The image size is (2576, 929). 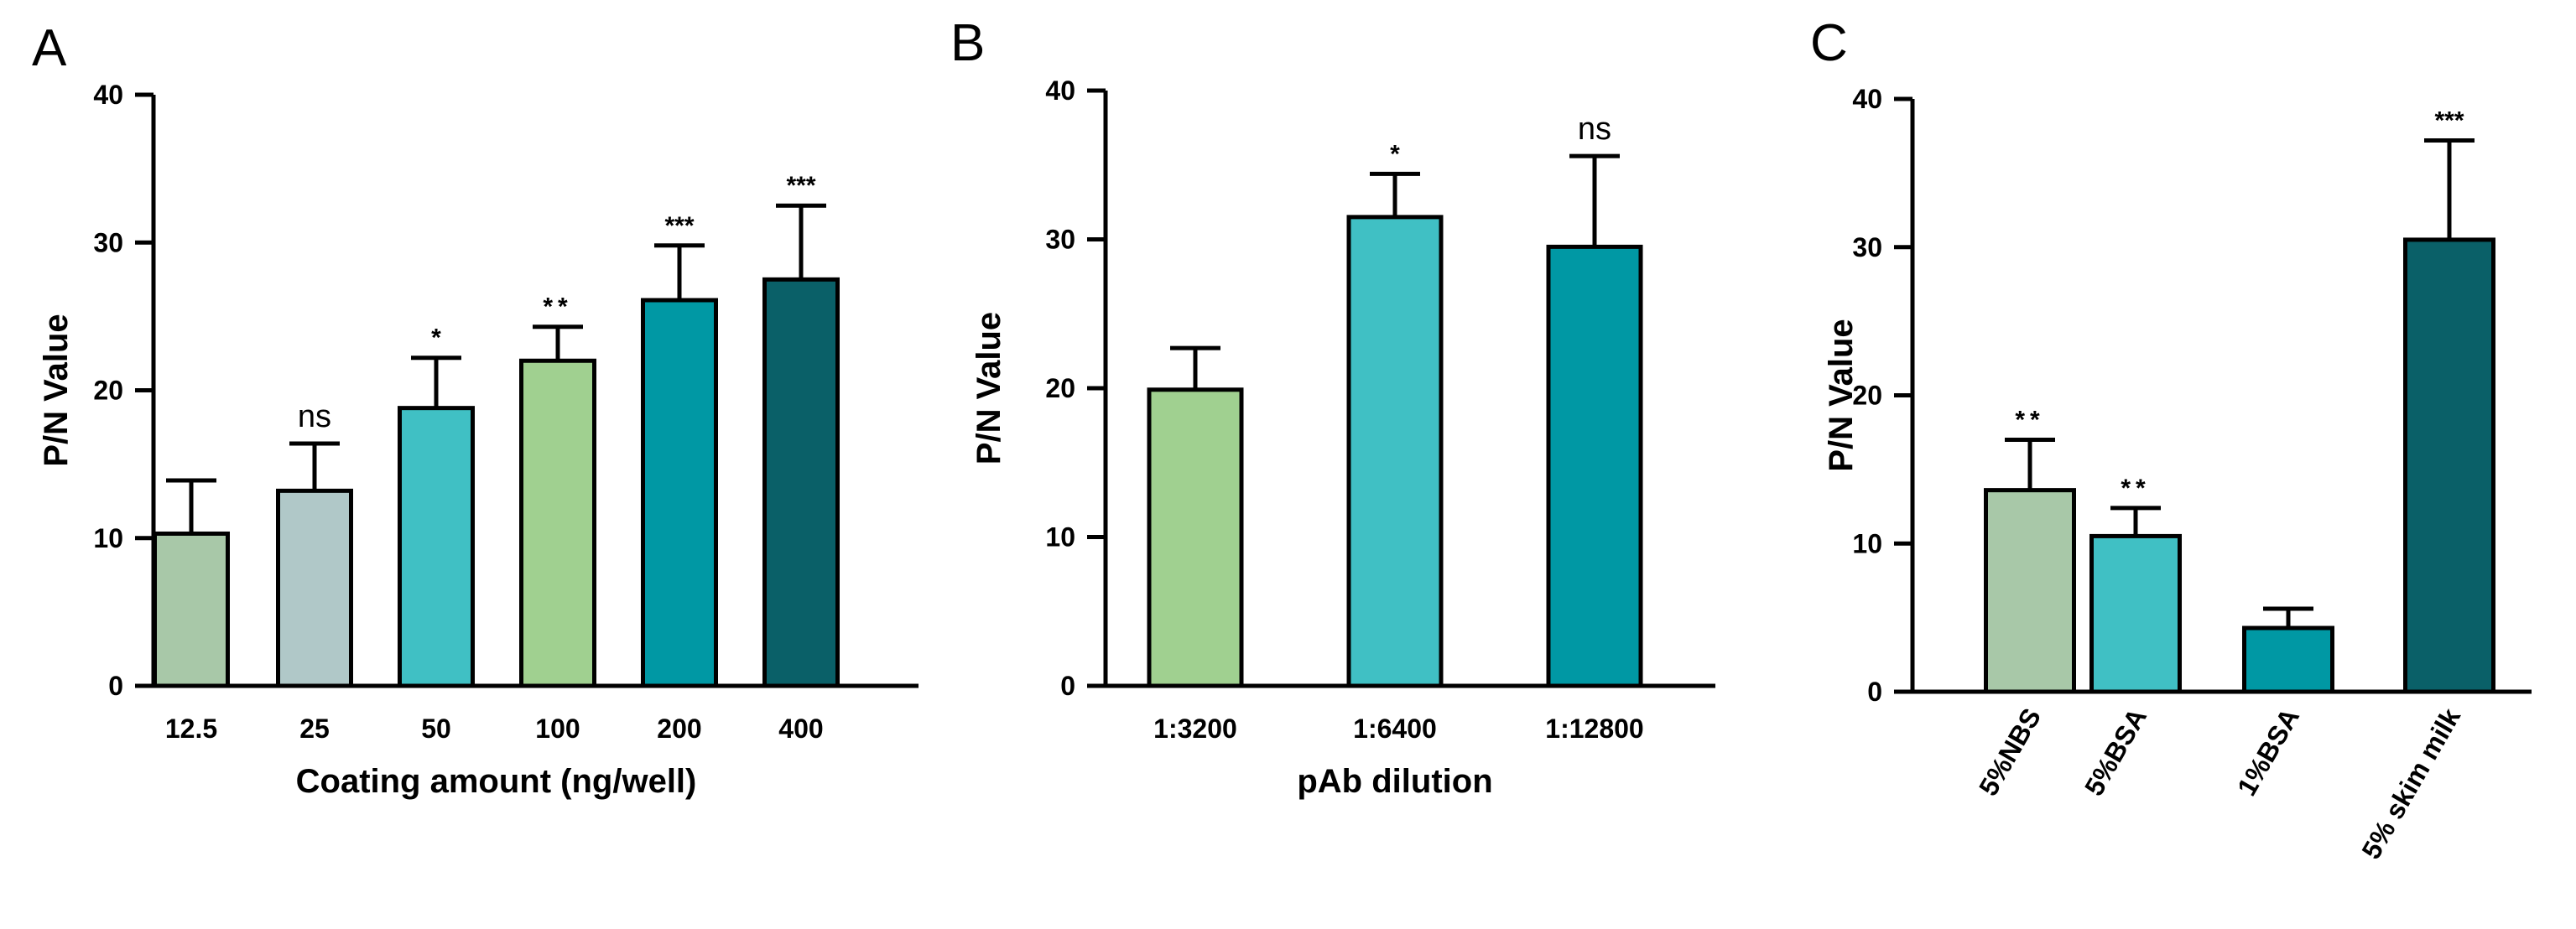 I want to click on x-tick-label: 1:6400, so click(x=1395, y=729).